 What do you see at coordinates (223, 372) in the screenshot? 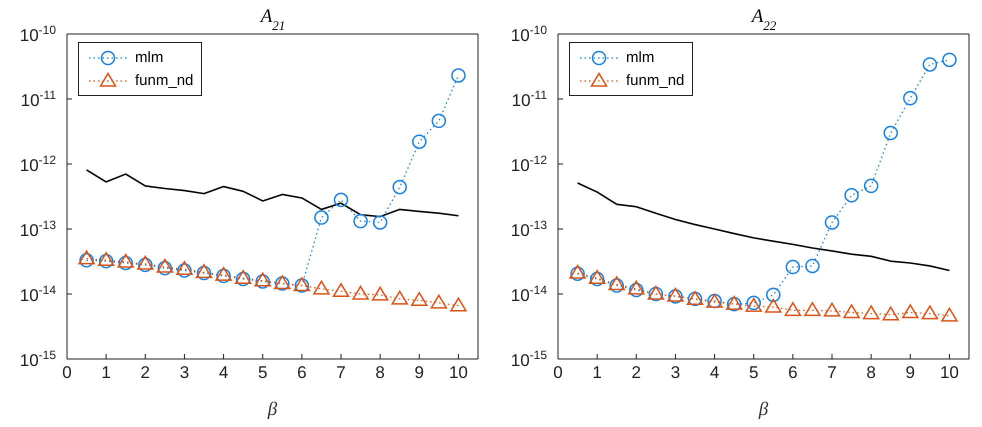
I see `x-tick-label: 4` at bounding box center [223, 372].